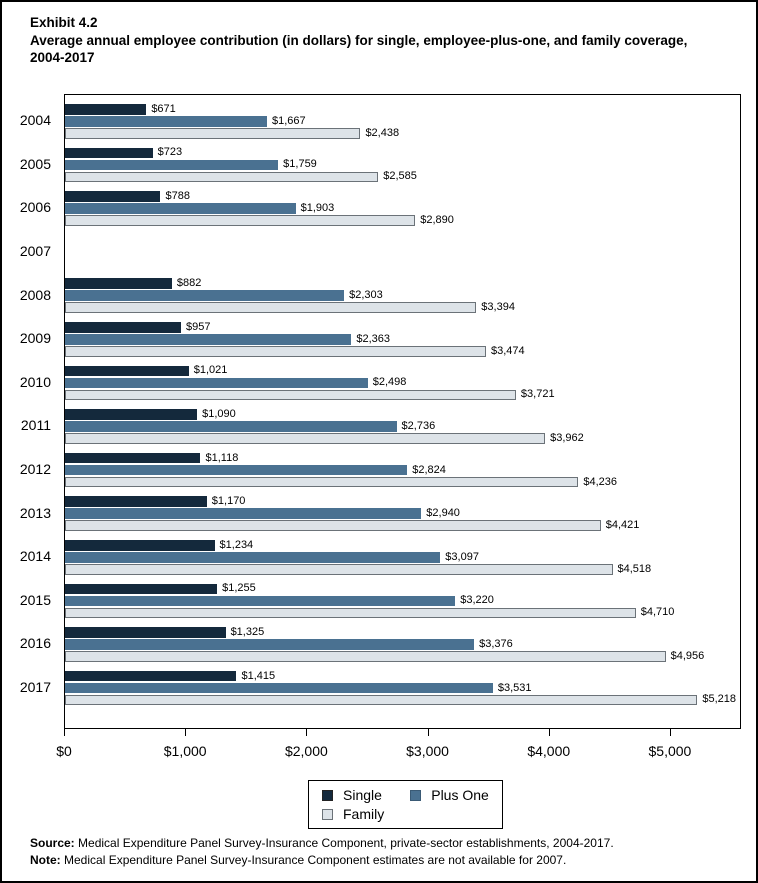 The width and height of the screenshot is (758, 883). What do you see at coordinates (305, 438) in the screenshot?
I see `bar-family-2011` at bounding box center [305, 438].